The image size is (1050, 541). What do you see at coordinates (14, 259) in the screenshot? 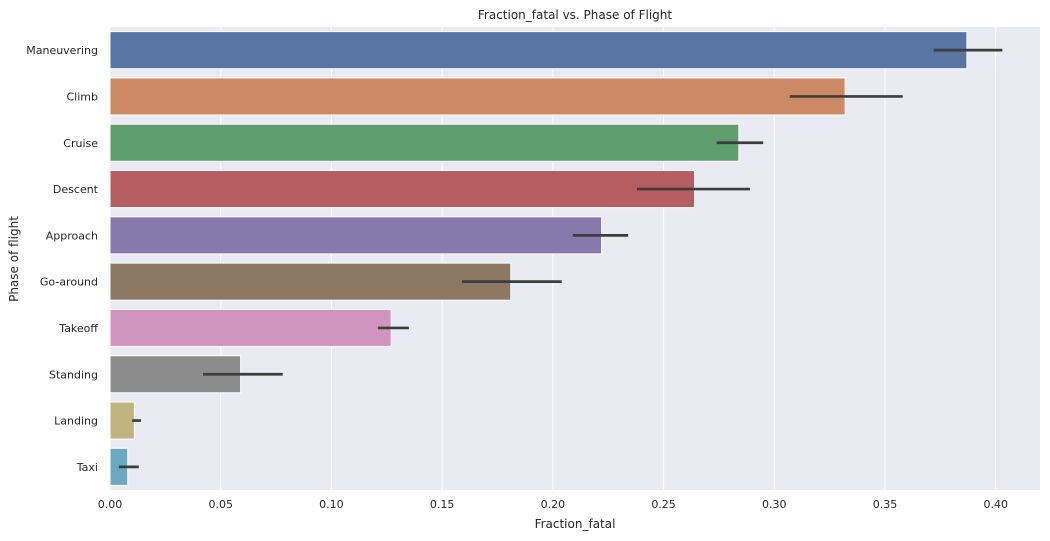
I see `y-axis-title: Phase of flight` at bounding box center [14, 259].